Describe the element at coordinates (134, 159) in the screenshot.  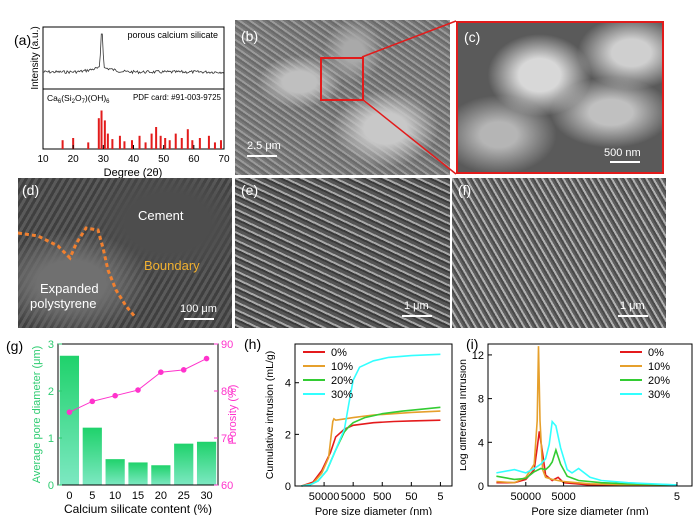
I see `xrd-xtick-label: 40` at that location.